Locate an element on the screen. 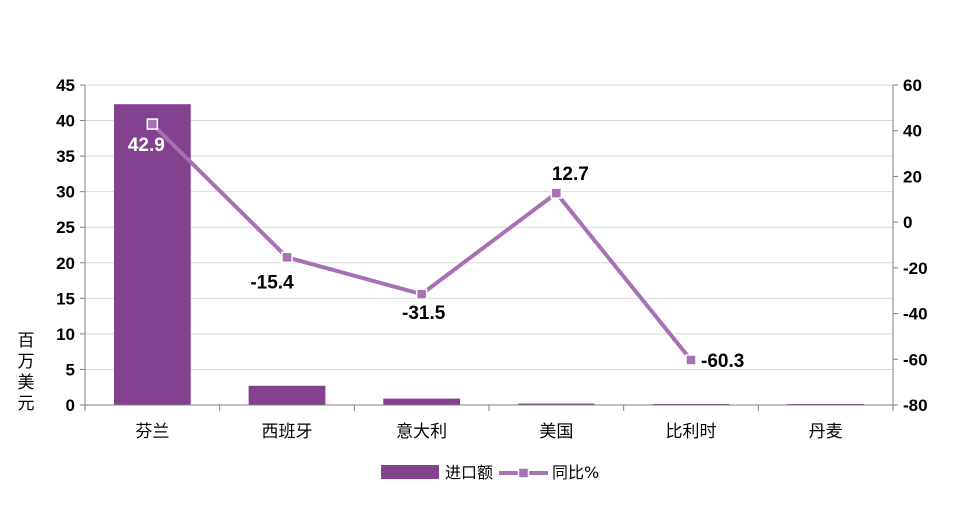 This screenshot has height=512, width=963. right-axis-ticks: -80 -60 -40 -20 0 20 40 60 is located at coordinates (915, 245).